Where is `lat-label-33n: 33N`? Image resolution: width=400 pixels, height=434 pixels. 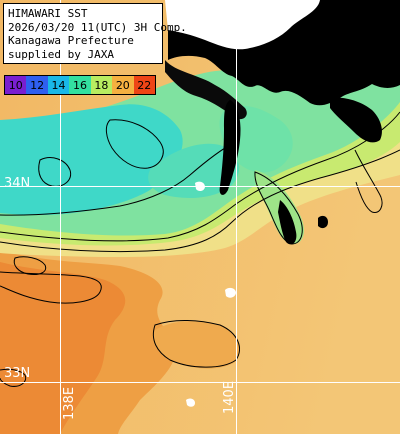 lat-label-33n: 33N is located at coordinates (17, 373).